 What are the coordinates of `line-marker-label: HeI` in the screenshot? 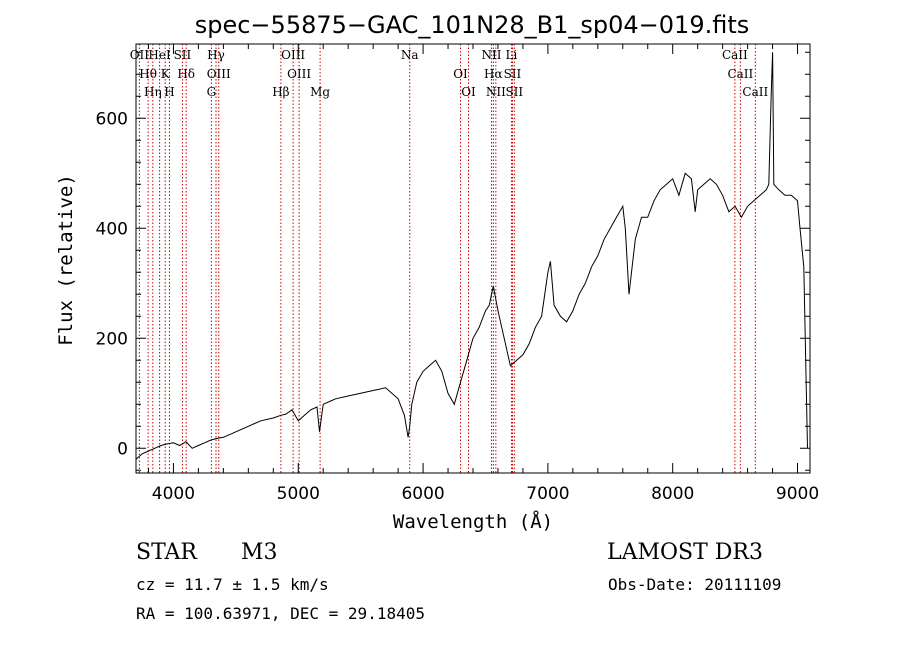 It's located at (159, 55).